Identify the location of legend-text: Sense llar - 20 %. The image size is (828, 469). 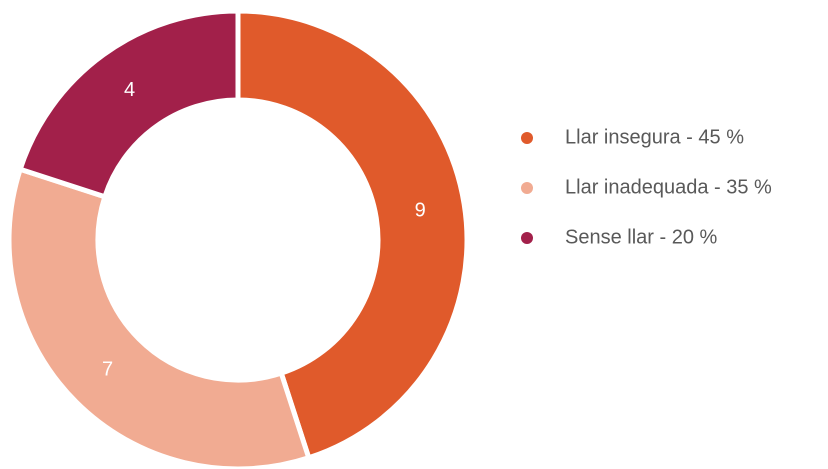
(641, 237).